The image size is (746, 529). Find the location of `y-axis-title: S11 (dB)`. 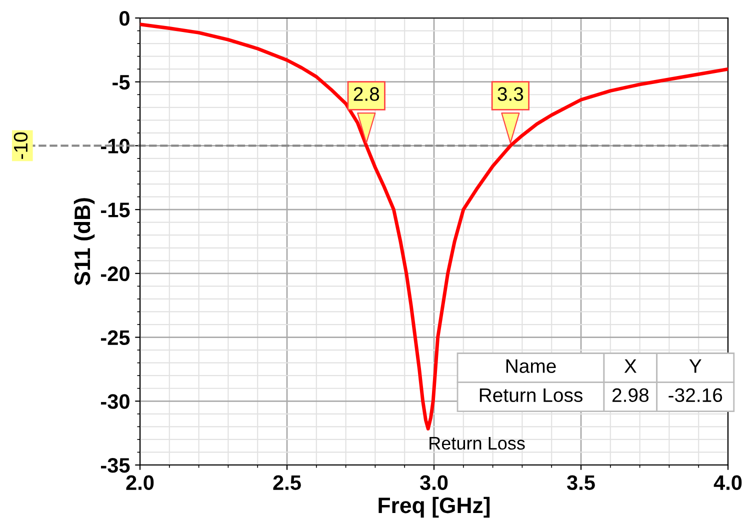

y-axis-title: S11 (dB) is located at coordinates (84, 242).